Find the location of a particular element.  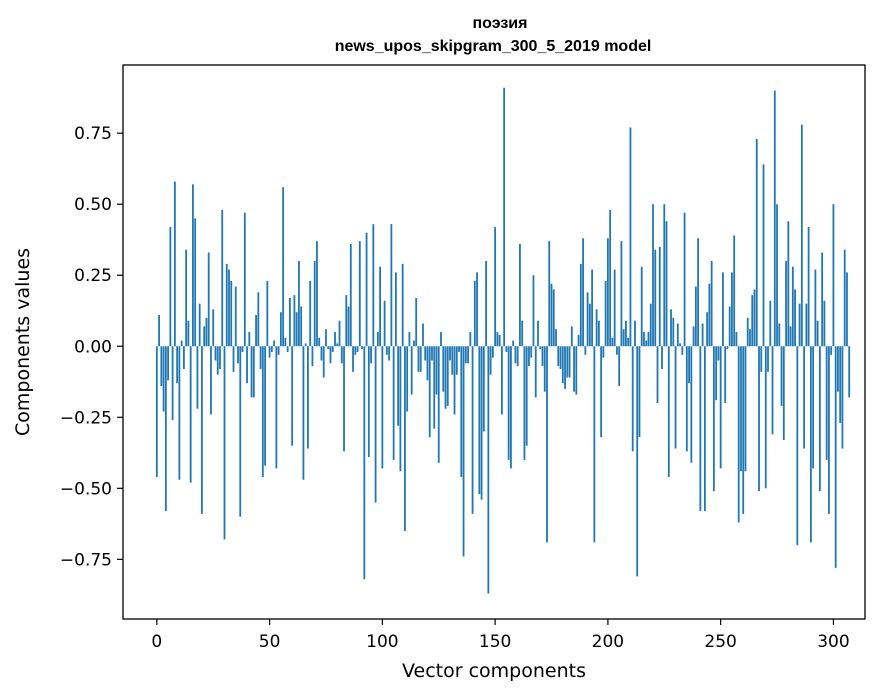

y-axis-ticks: −0.75 −0.50 −0.25 0.00 0.25 0.50 0.75 is located at coordinates (91, 347).